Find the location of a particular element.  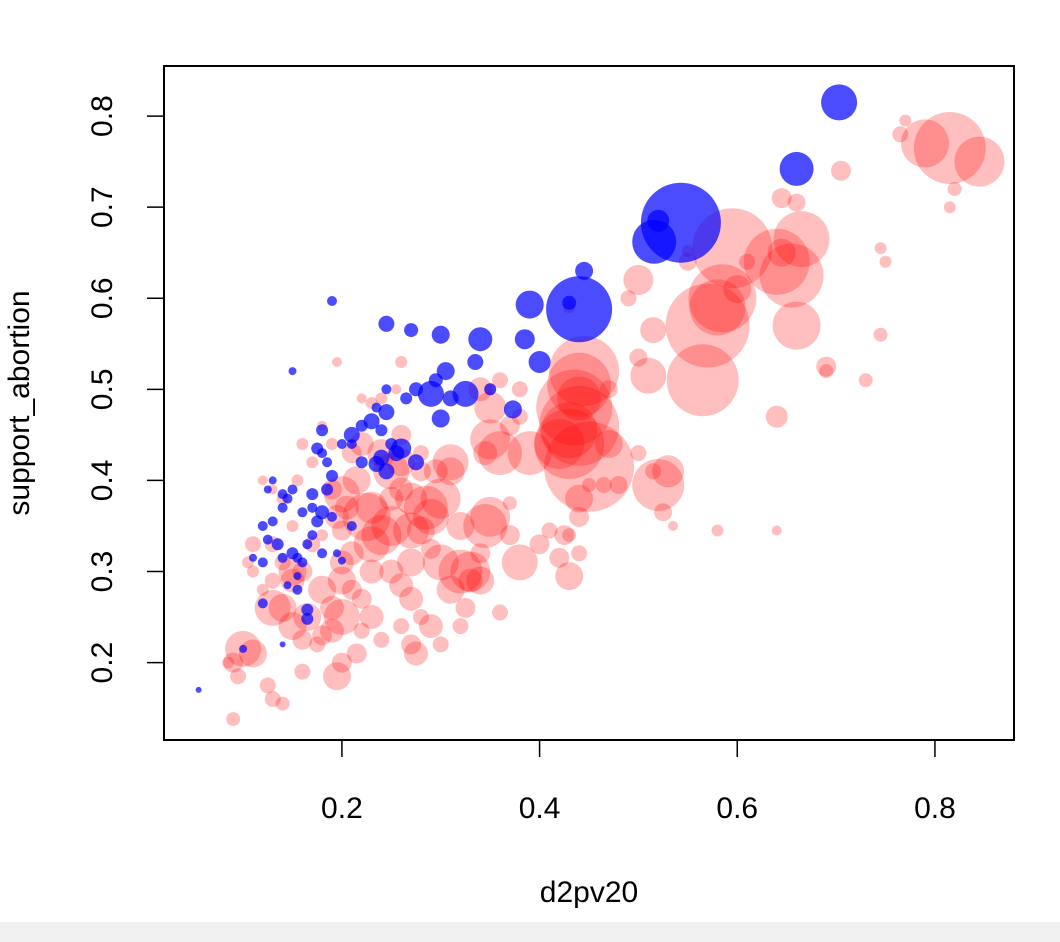

y-tick-label: 0.3 is located at coordinates (102, 572).